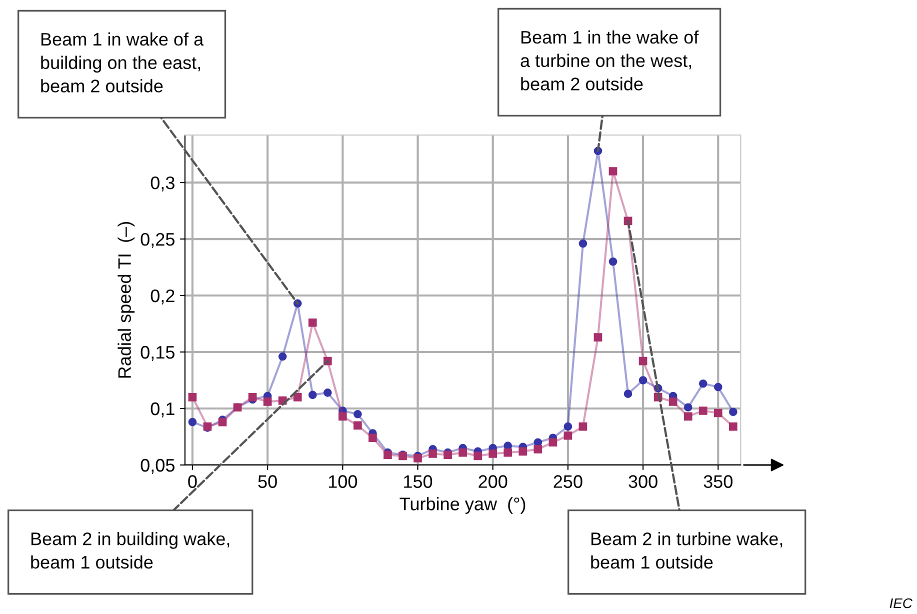  I want to click on x-axis-title: Turbine yaw (°), so click(463, 505).